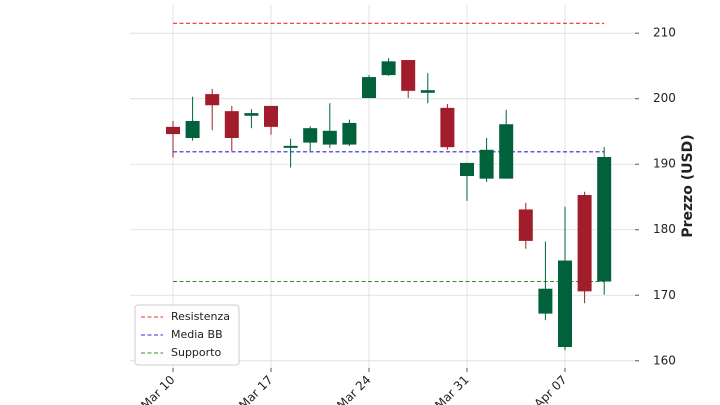  What do you see at coordinates (664, 98) in the screenshot?
I see `y-tick-label: 200` at bounding box center [664, 98].